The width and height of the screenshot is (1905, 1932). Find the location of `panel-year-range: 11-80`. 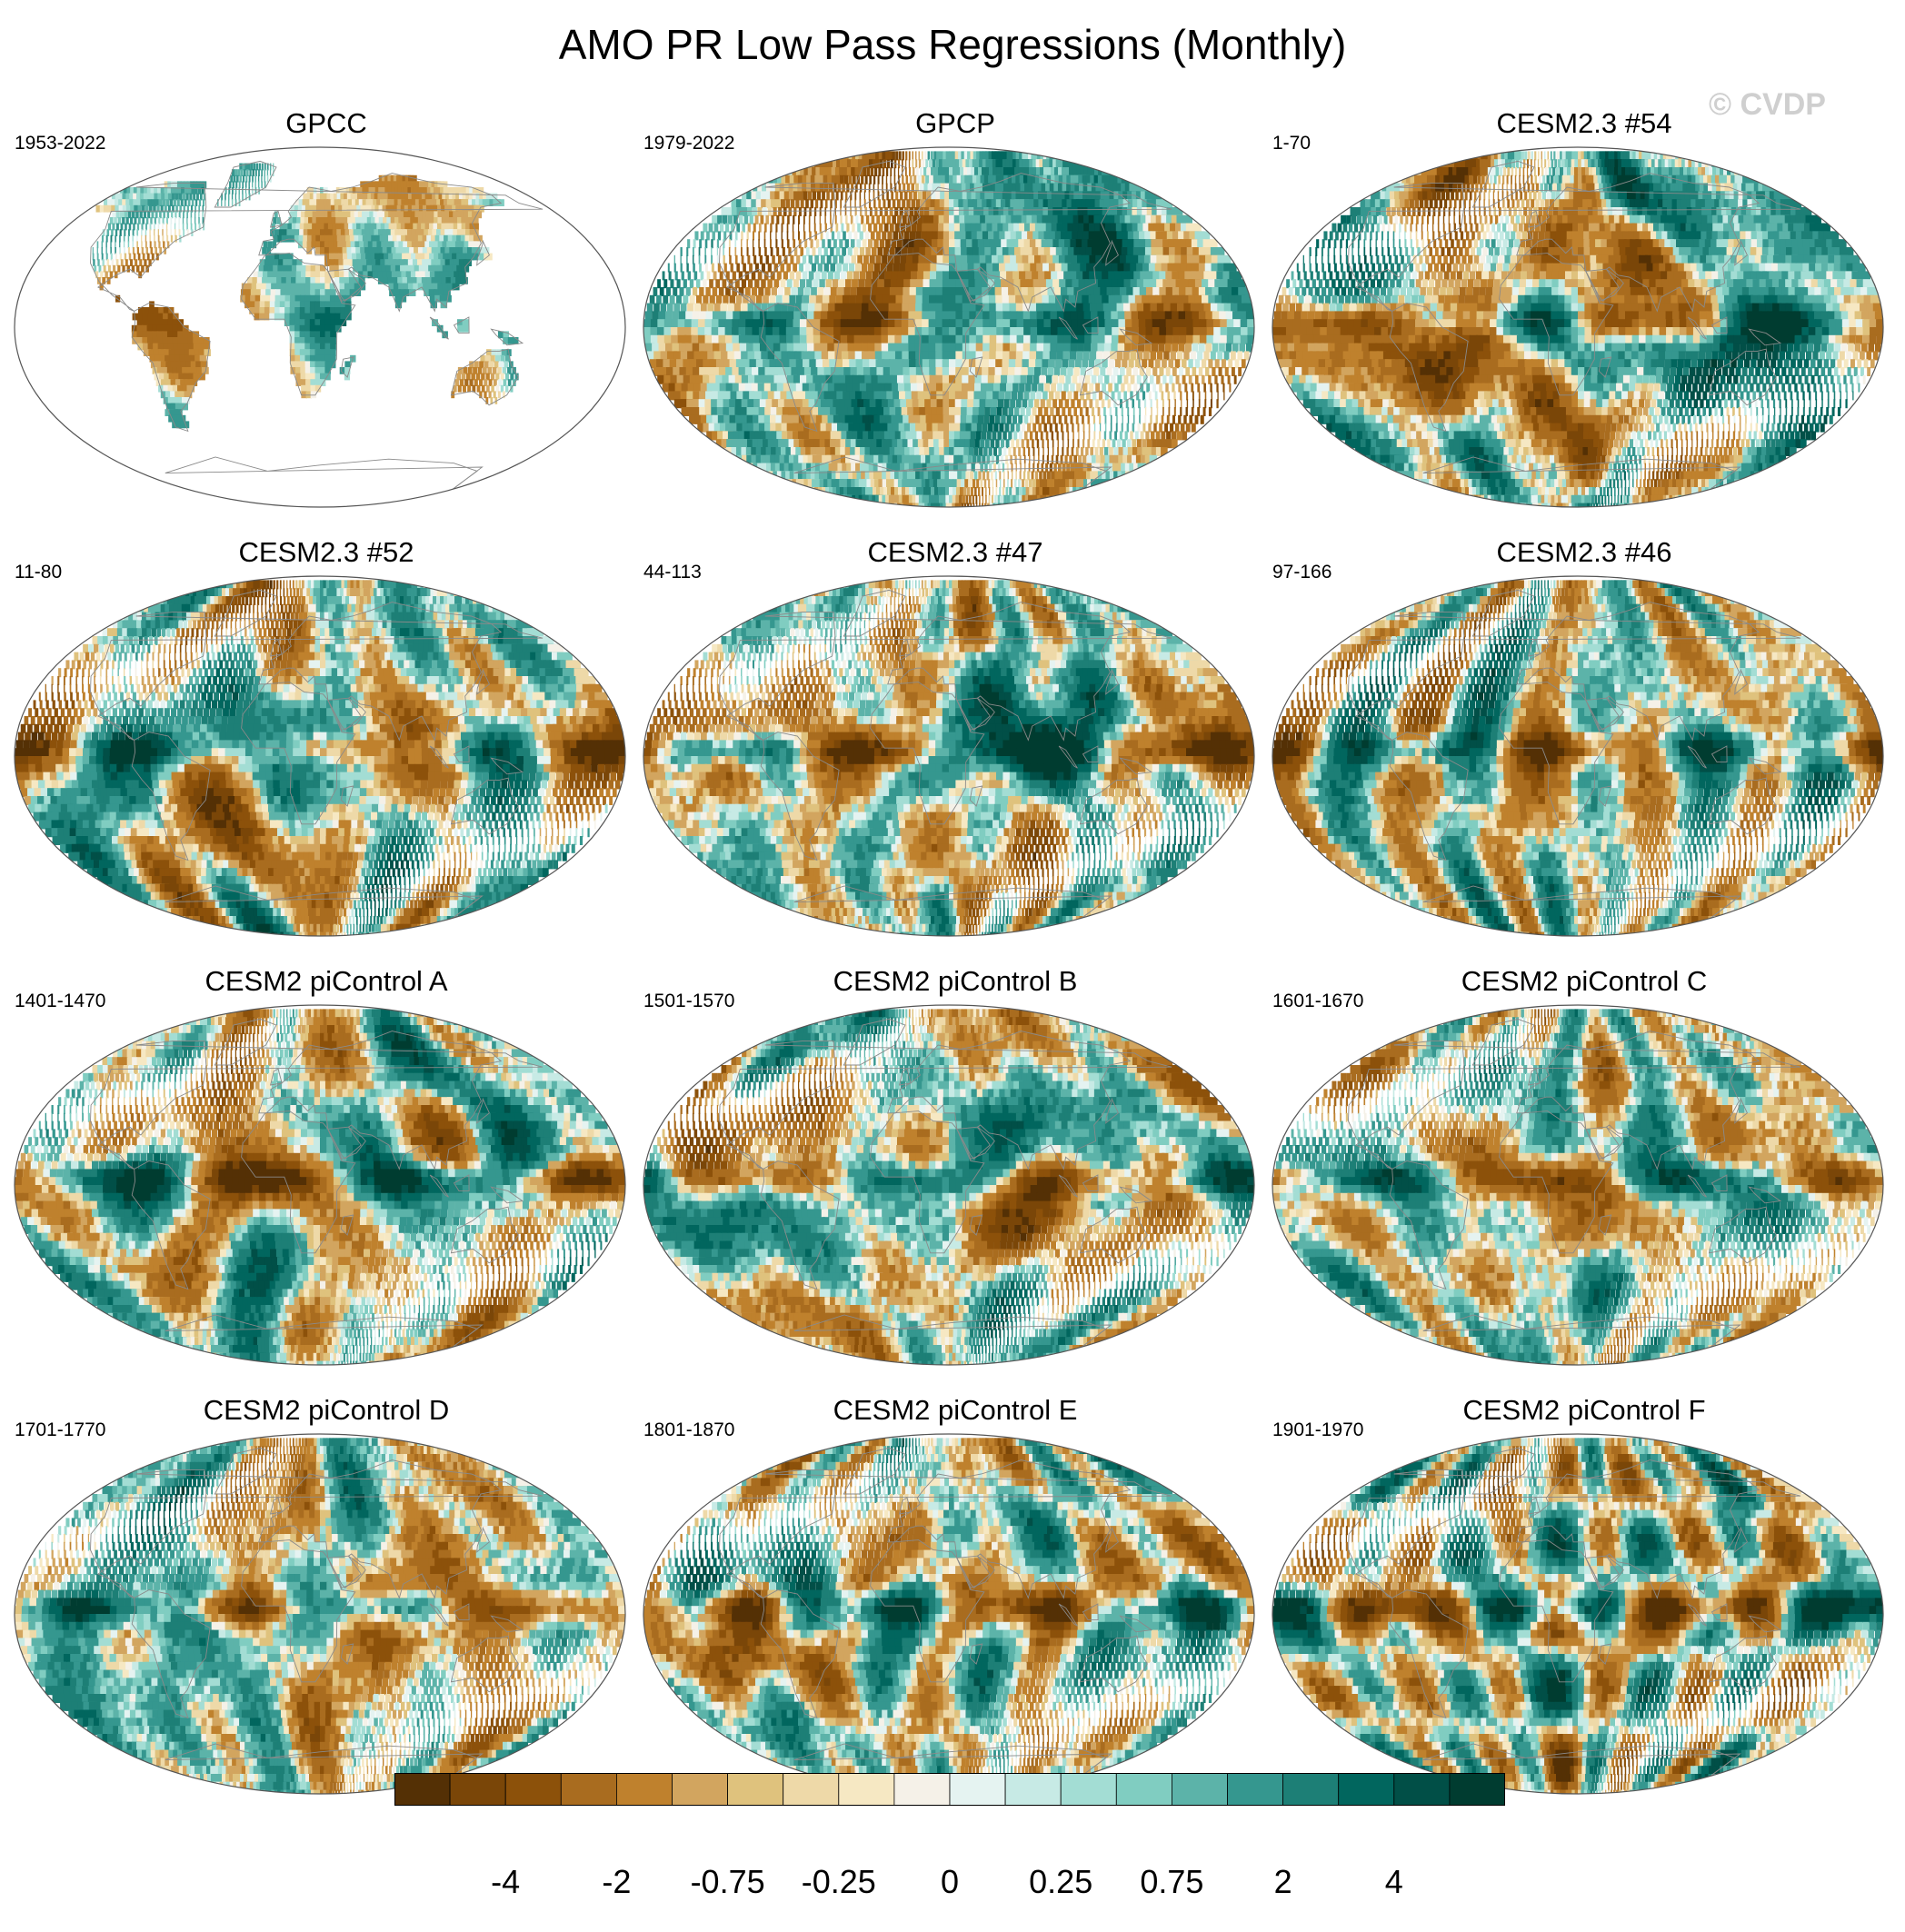

panel-year-range: 11-80 is located at coordinates (38, 573).